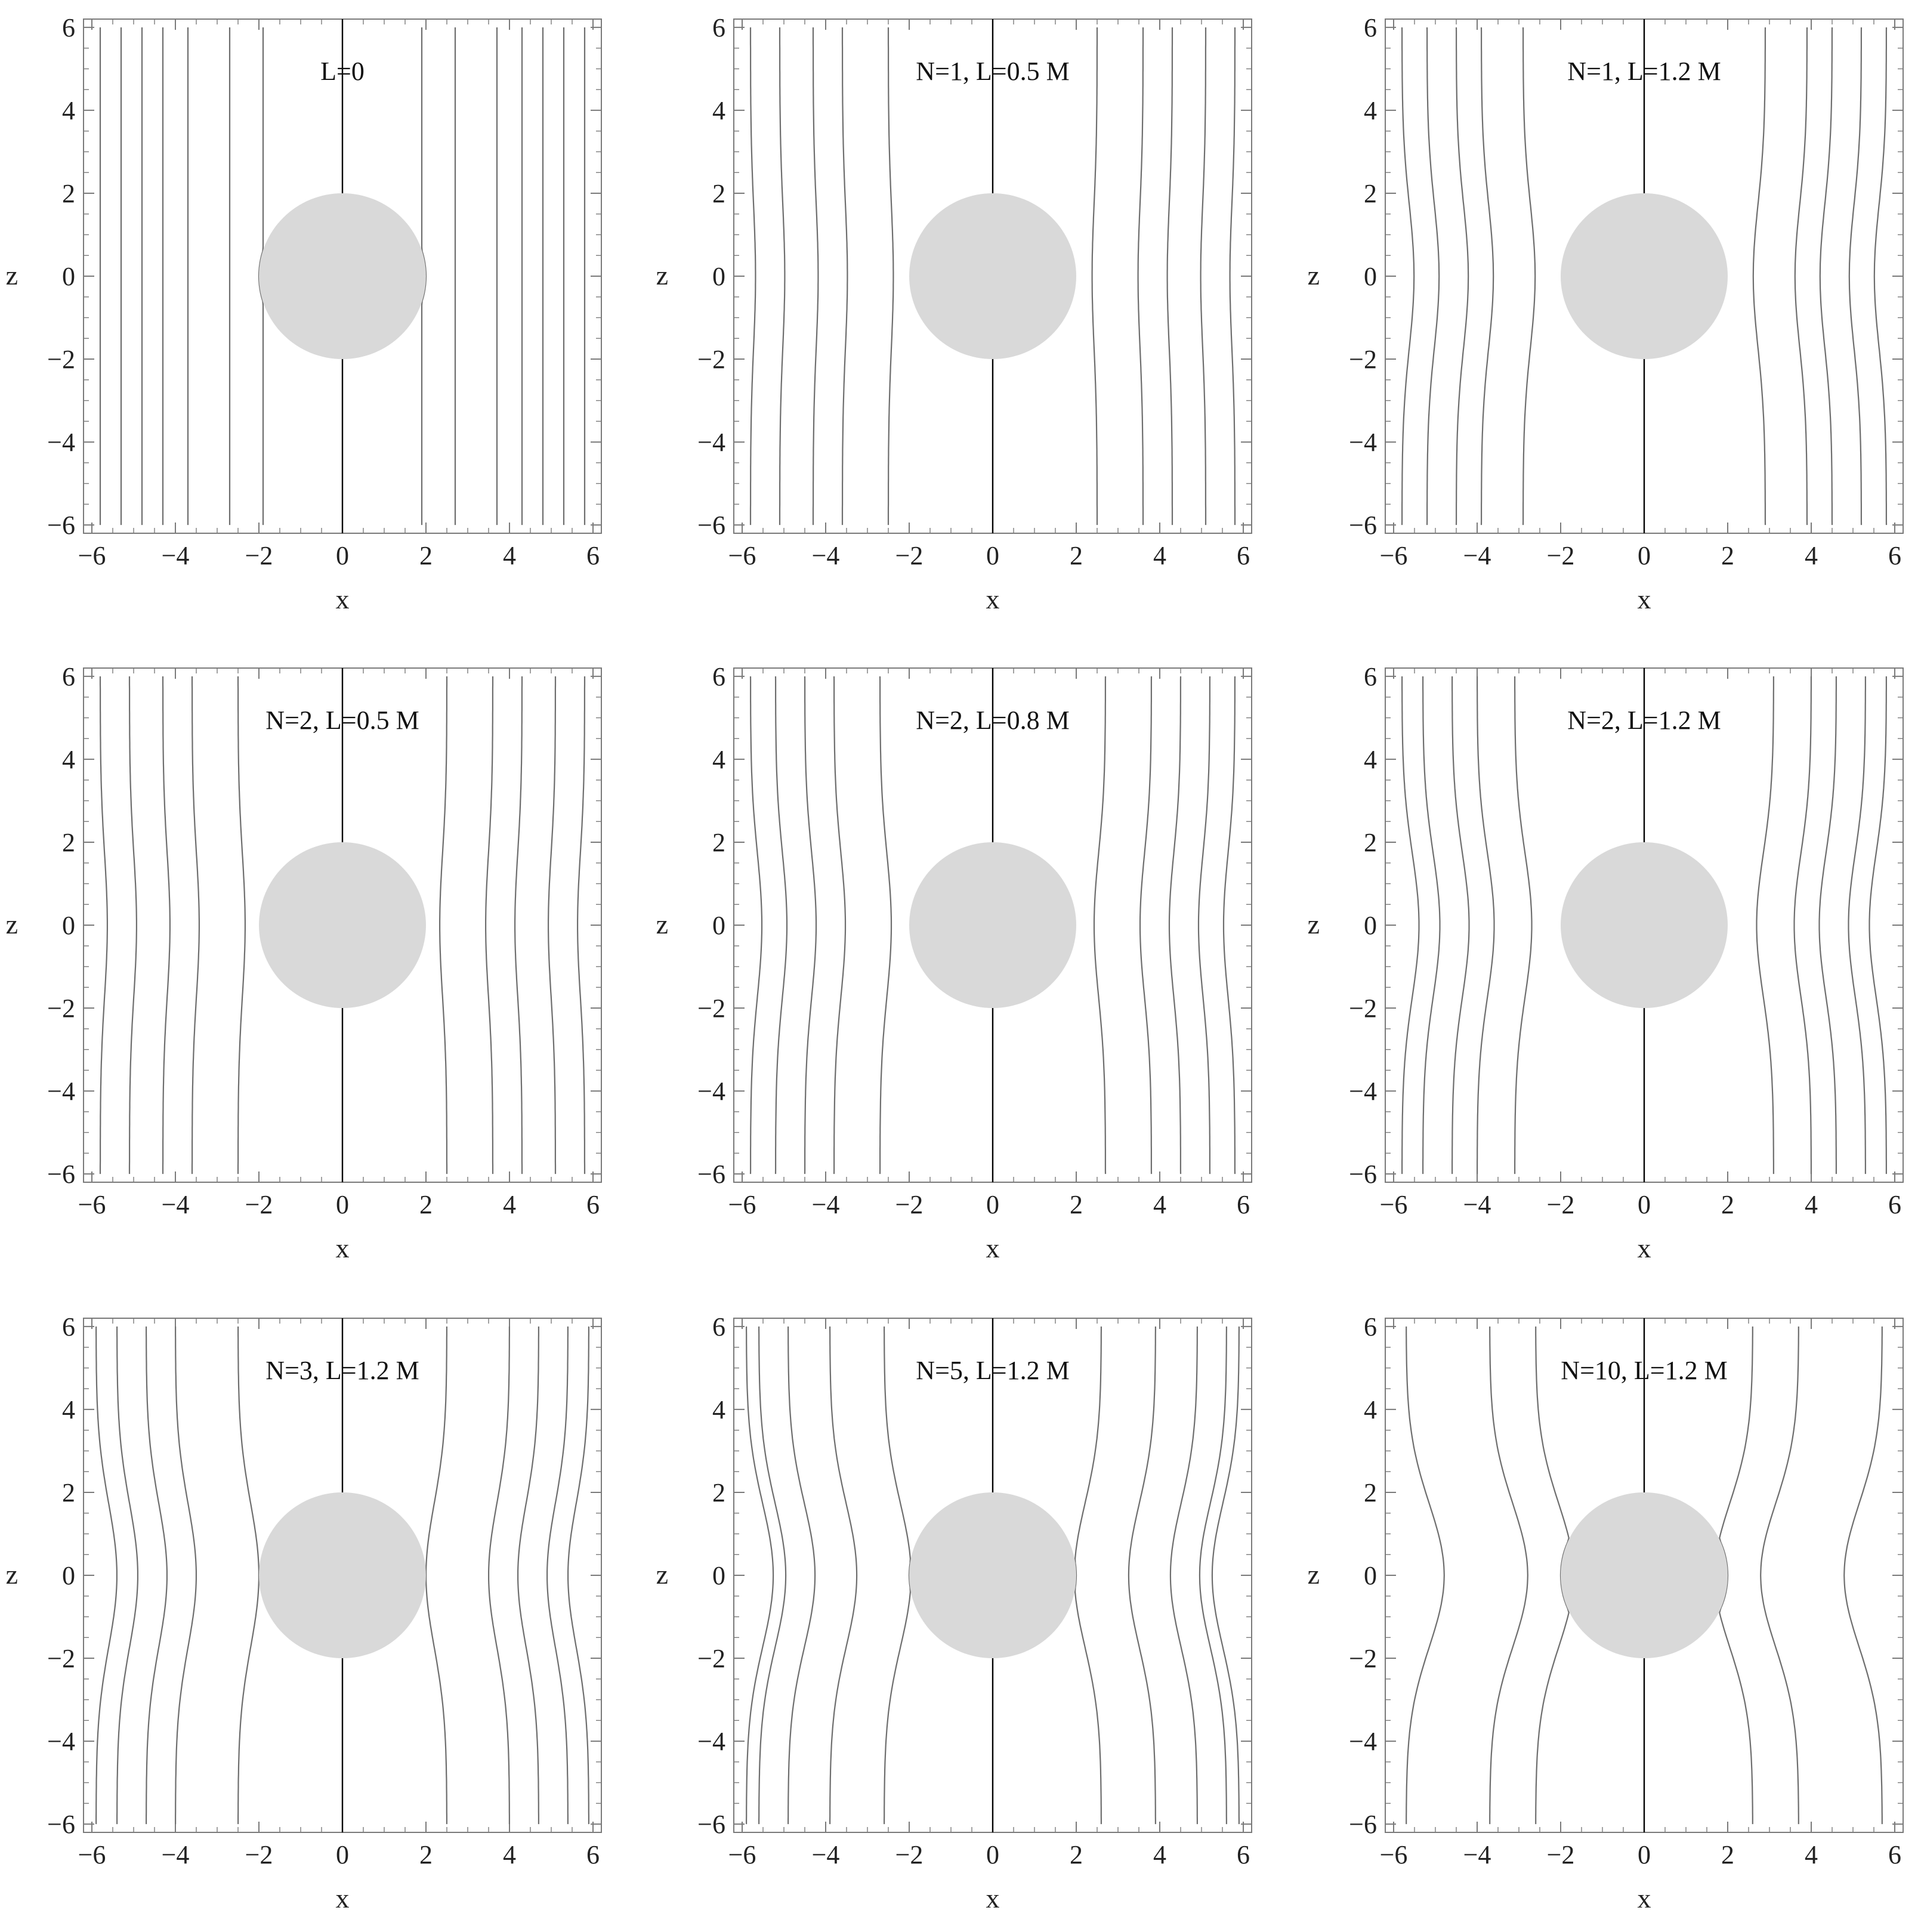  Describe the element at coordinates (954, 1613) in the screenshot. I see `panel-8: −6 −4 −2 0 2 4 6 −6 −4 −2 0 2 4 6 x z N=5, L=1.2 M` at that location.